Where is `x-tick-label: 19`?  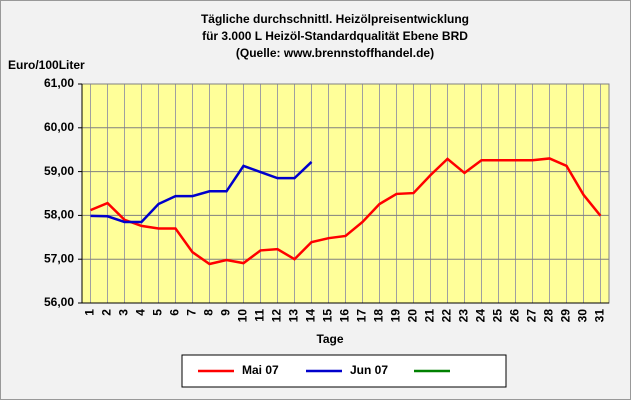
x-tick-label: 19 is located at coordinates (396, 316).